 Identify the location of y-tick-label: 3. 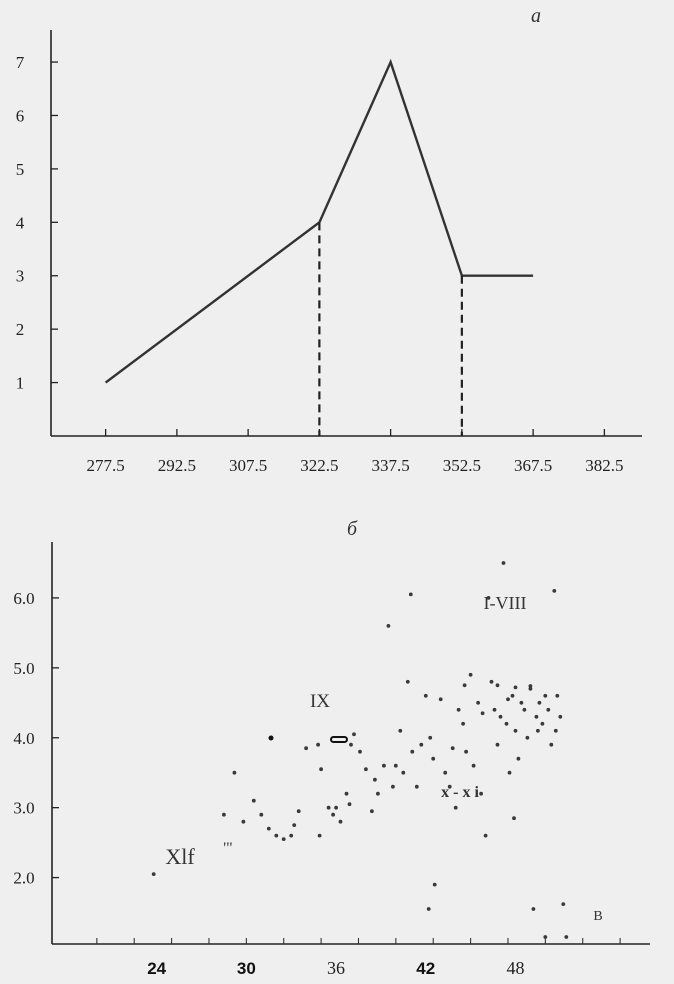
(20, 276).